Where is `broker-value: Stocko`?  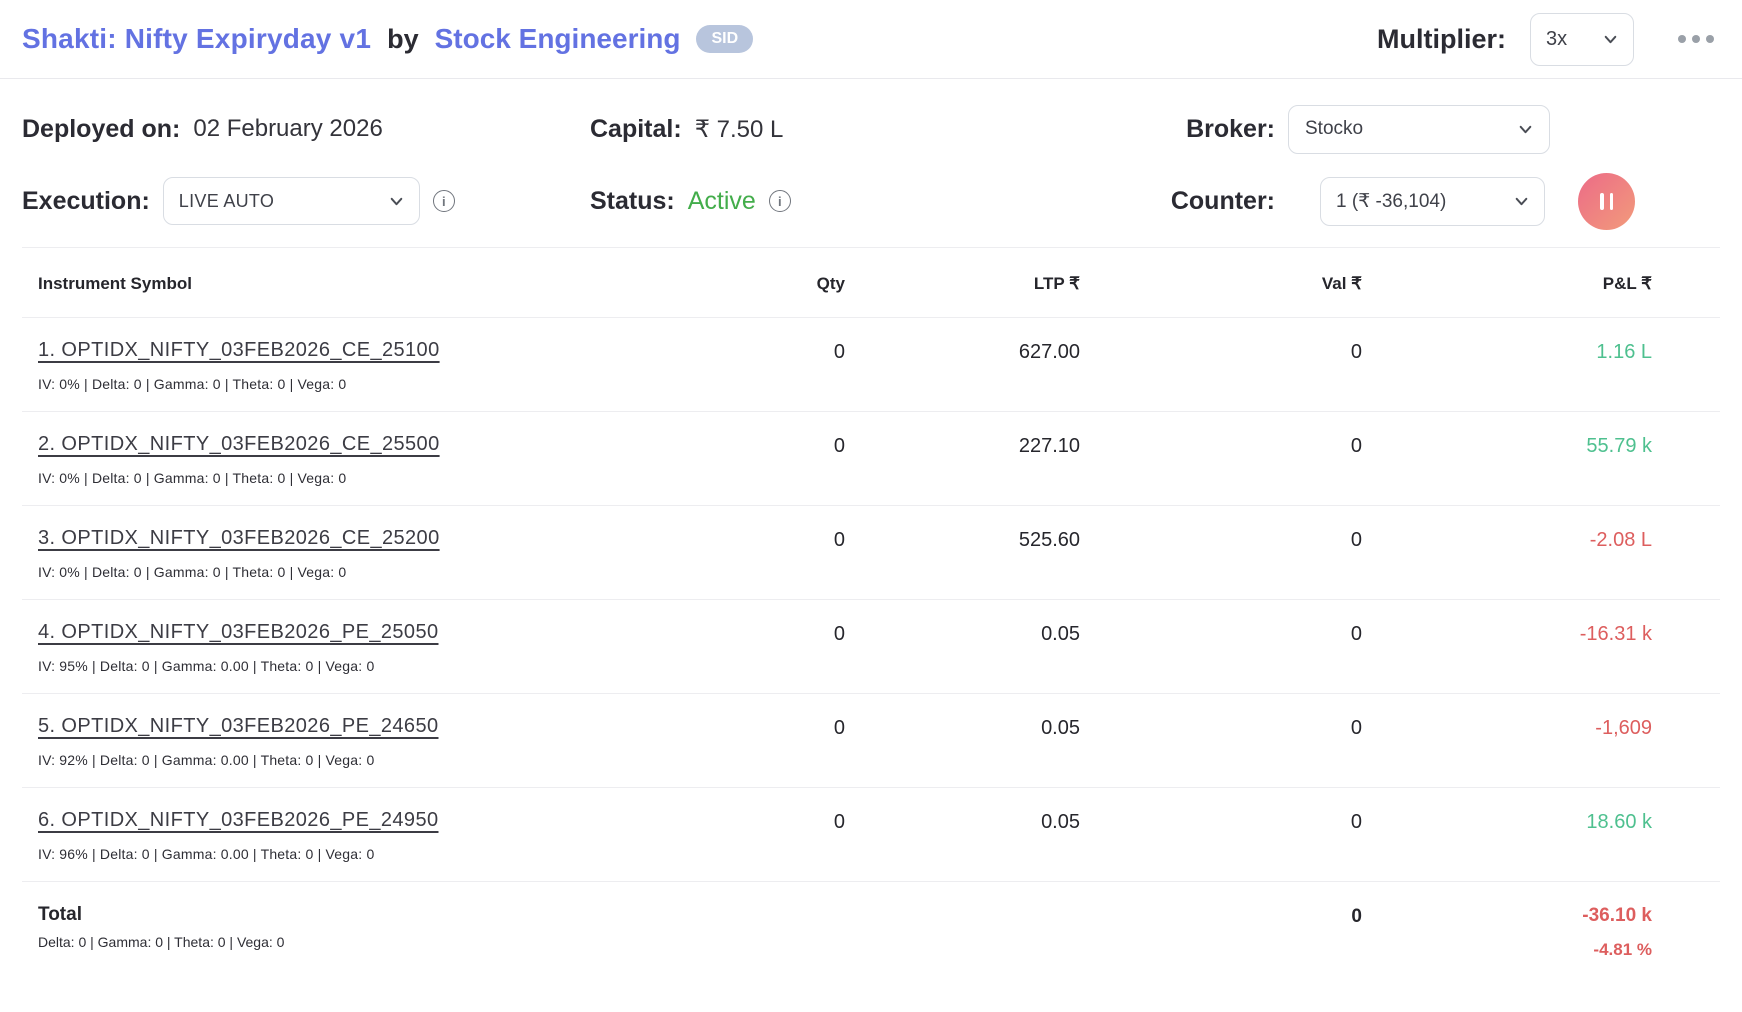 broker-value: Stocko is located at coordinates (1334, 128).